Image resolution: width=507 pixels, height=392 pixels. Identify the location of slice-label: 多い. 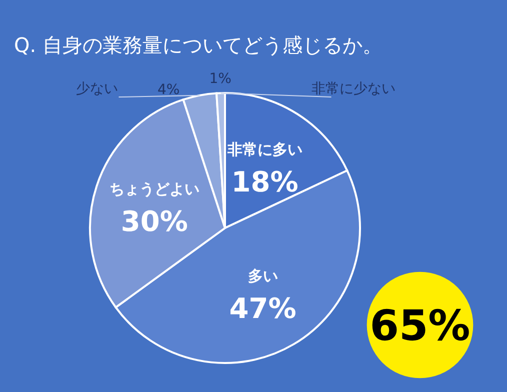
(263, 275).